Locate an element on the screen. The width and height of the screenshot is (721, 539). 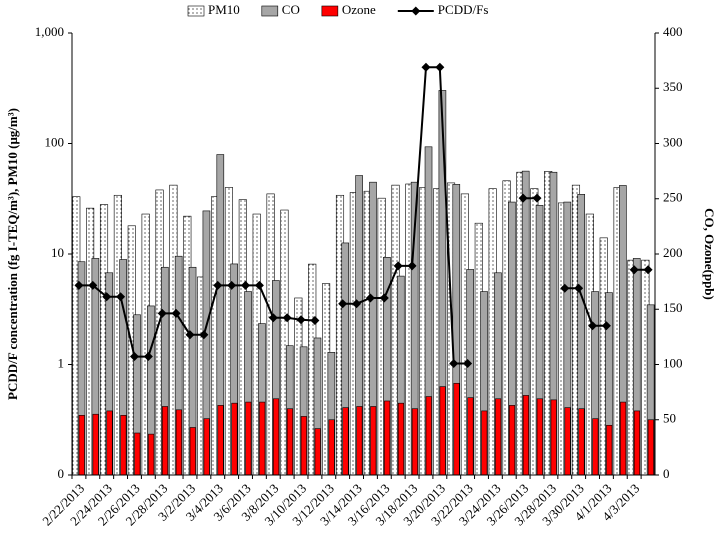
y2-tick-label: 0 is located at coordinates (666, 473).